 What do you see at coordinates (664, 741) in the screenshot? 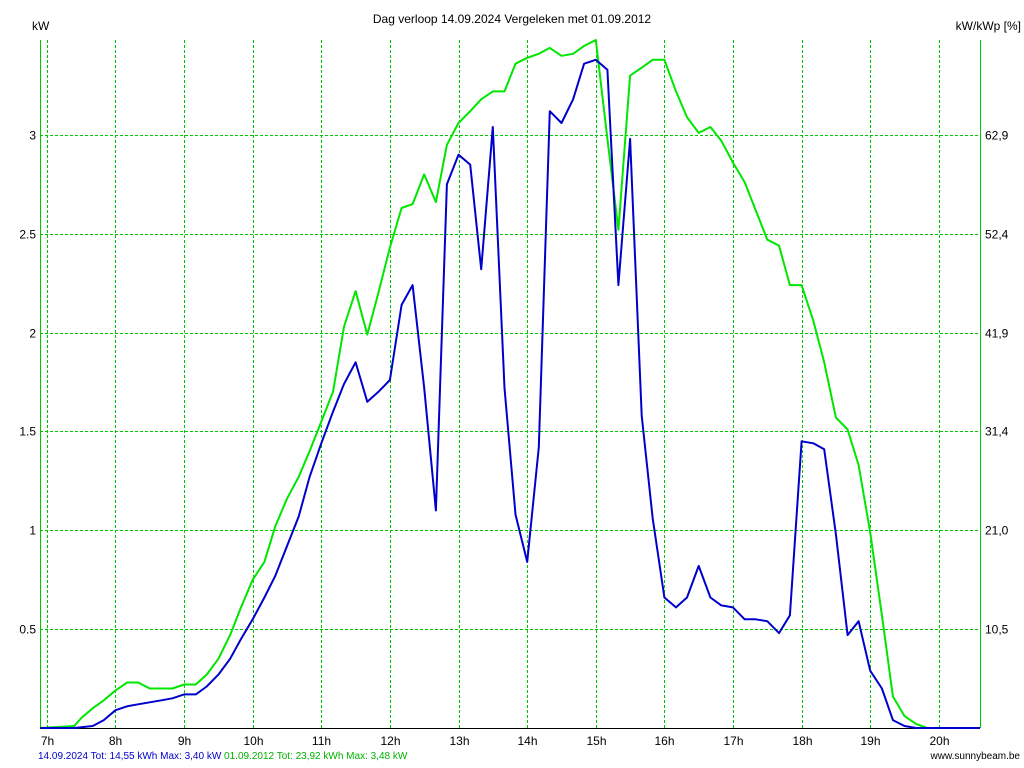
I see `x-tick-label: 16h` at bounding box center [664, 741].